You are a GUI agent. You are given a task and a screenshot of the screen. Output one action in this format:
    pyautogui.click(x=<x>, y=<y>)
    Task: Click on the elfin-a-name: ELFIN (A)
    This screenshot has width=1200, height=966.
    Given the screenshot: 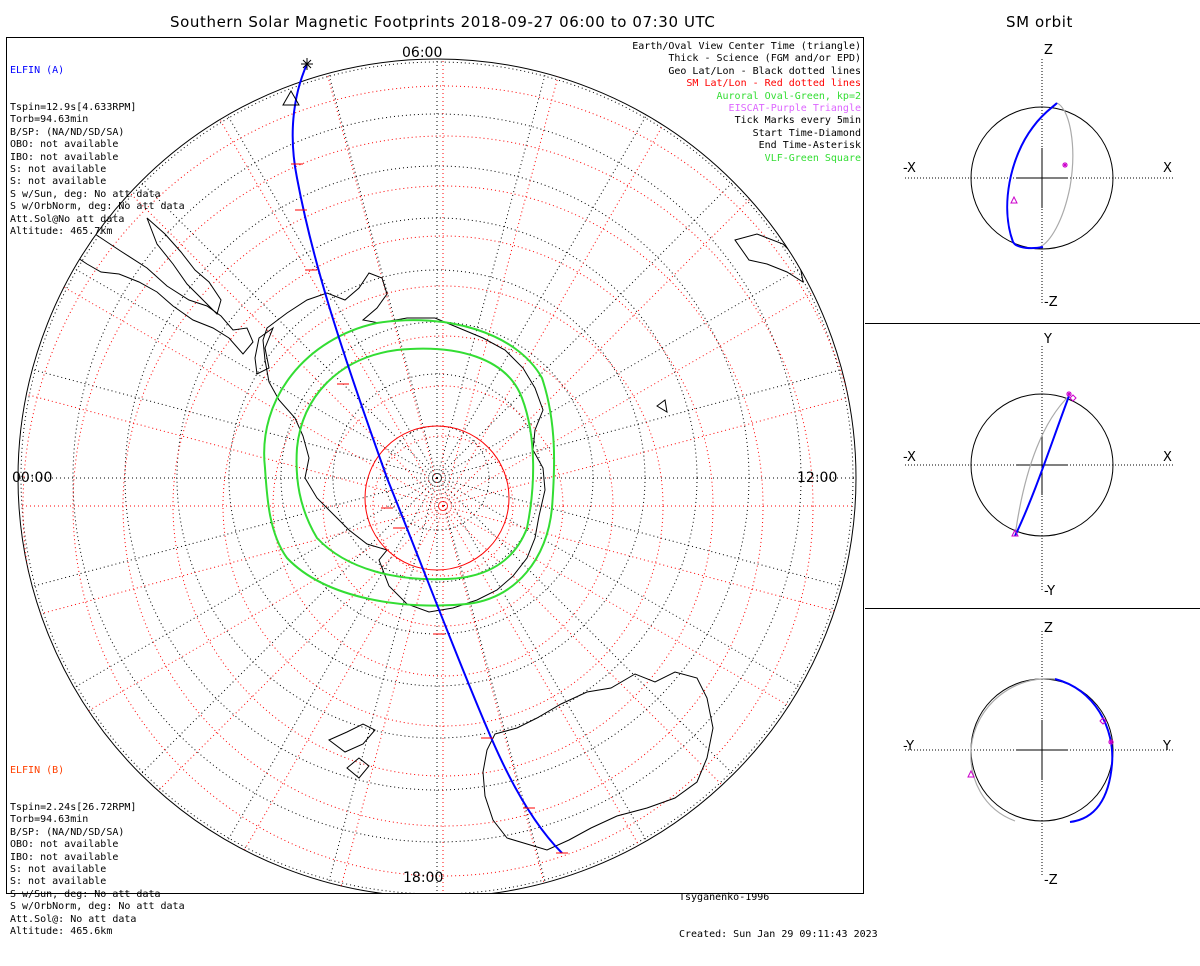 What is the action you would take?
    pyautogui.click(x=37, y=70)
    